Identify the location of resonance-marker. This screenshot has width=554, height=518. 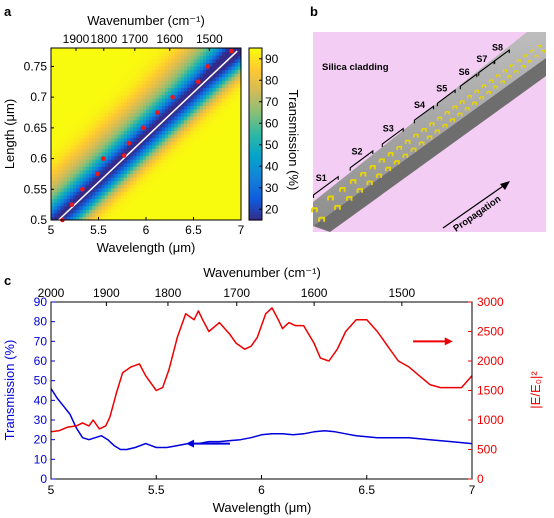
(208, 66).